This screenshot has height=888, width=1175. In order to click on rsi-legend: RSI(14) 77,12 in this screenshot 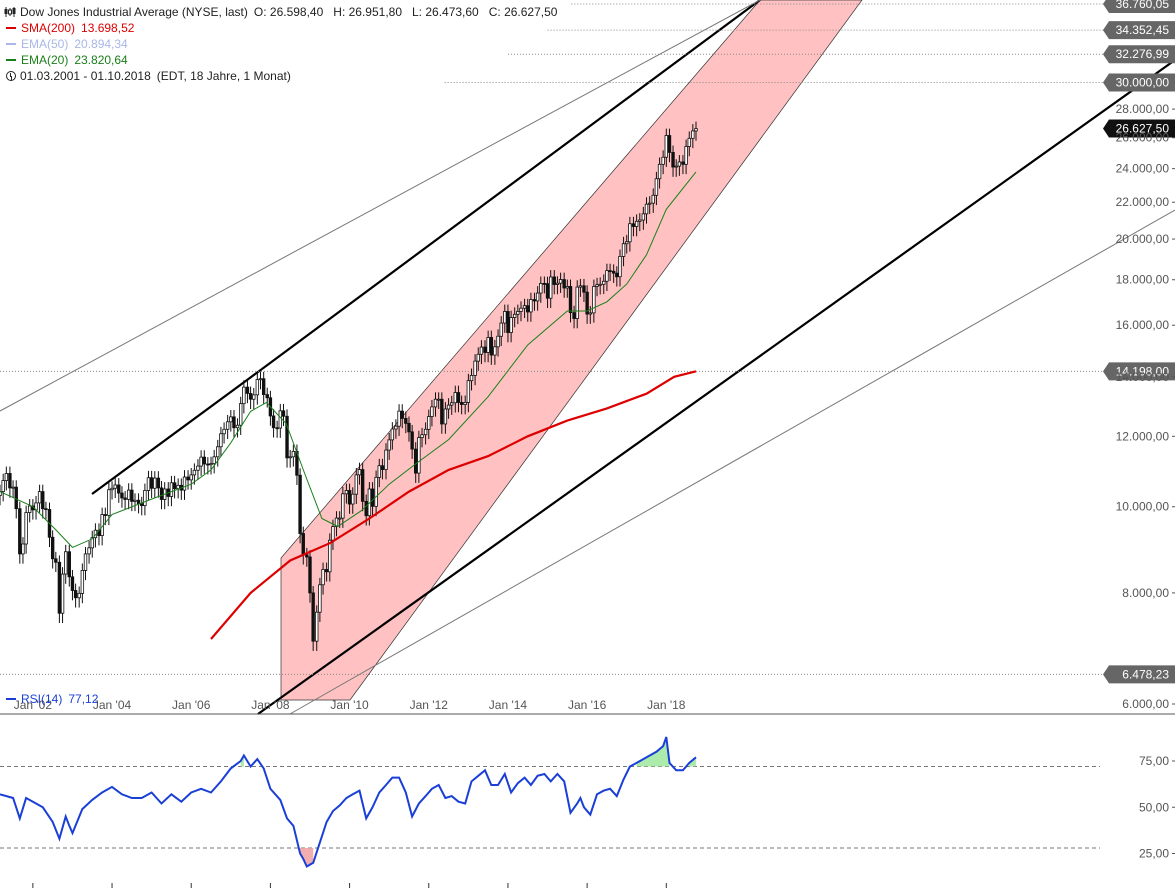, I will do `click(51, 699)`.